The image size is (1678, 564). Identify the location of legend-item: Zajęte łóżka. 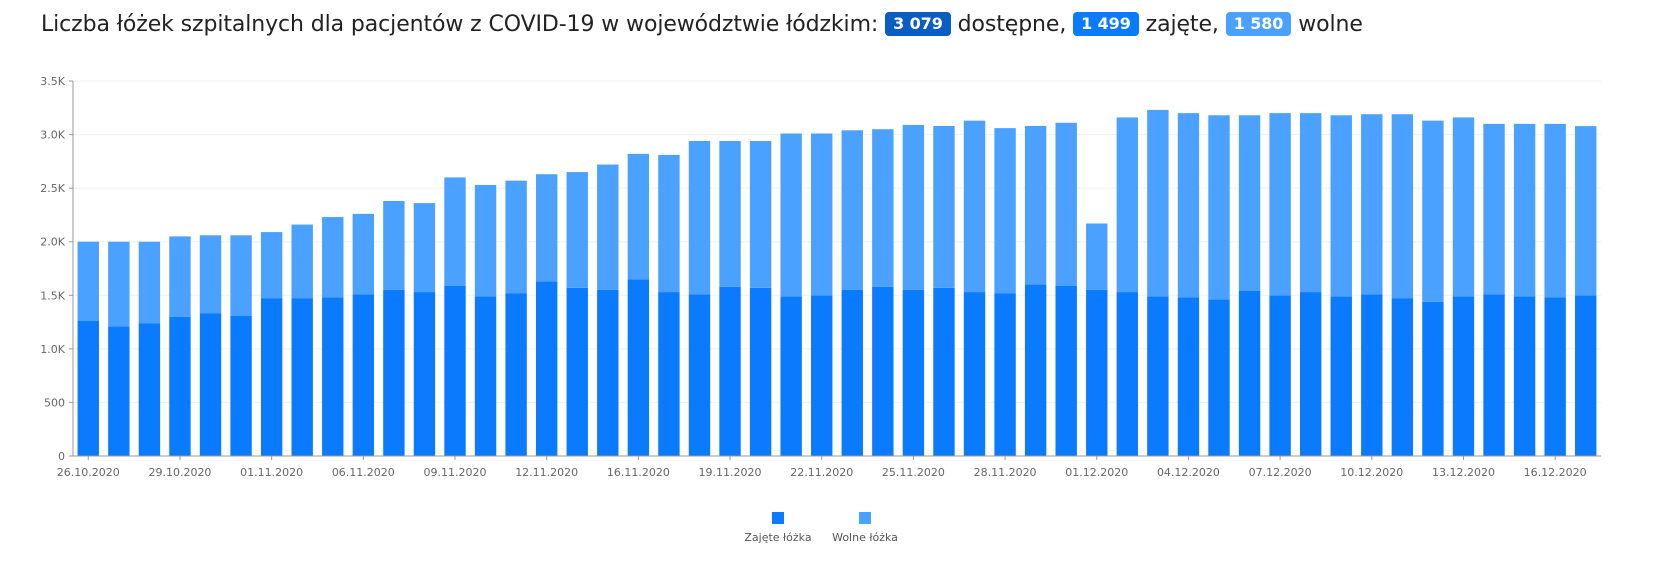
(778, 528).